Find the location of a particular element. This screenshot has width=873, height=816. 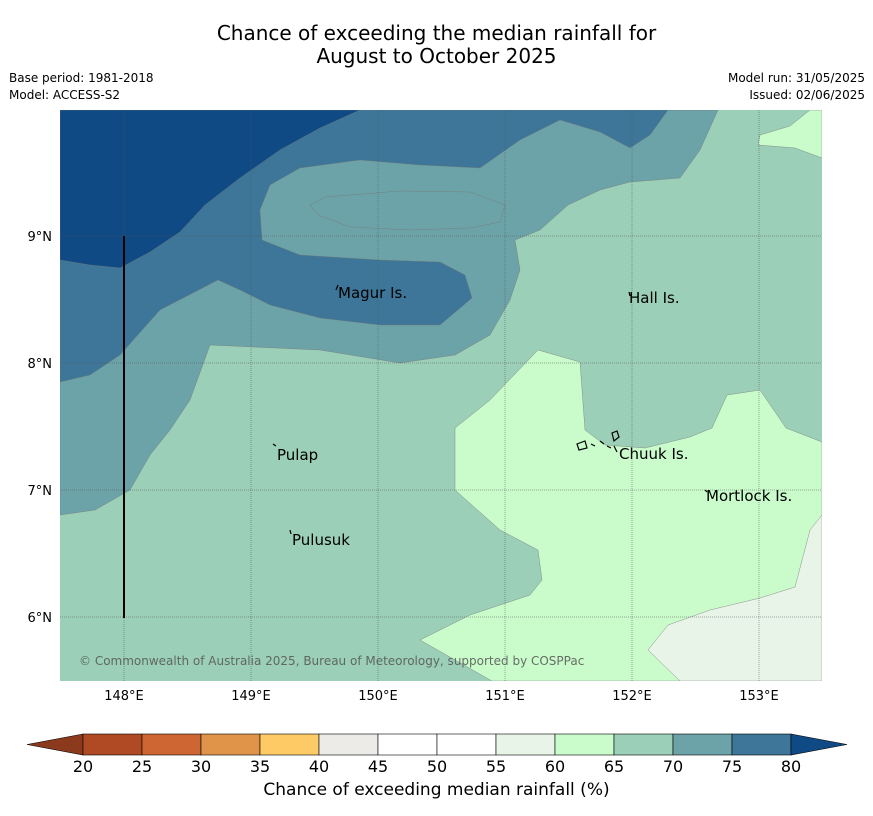

colorbar-tick-label: 75 is located at coordinates (732, 766).